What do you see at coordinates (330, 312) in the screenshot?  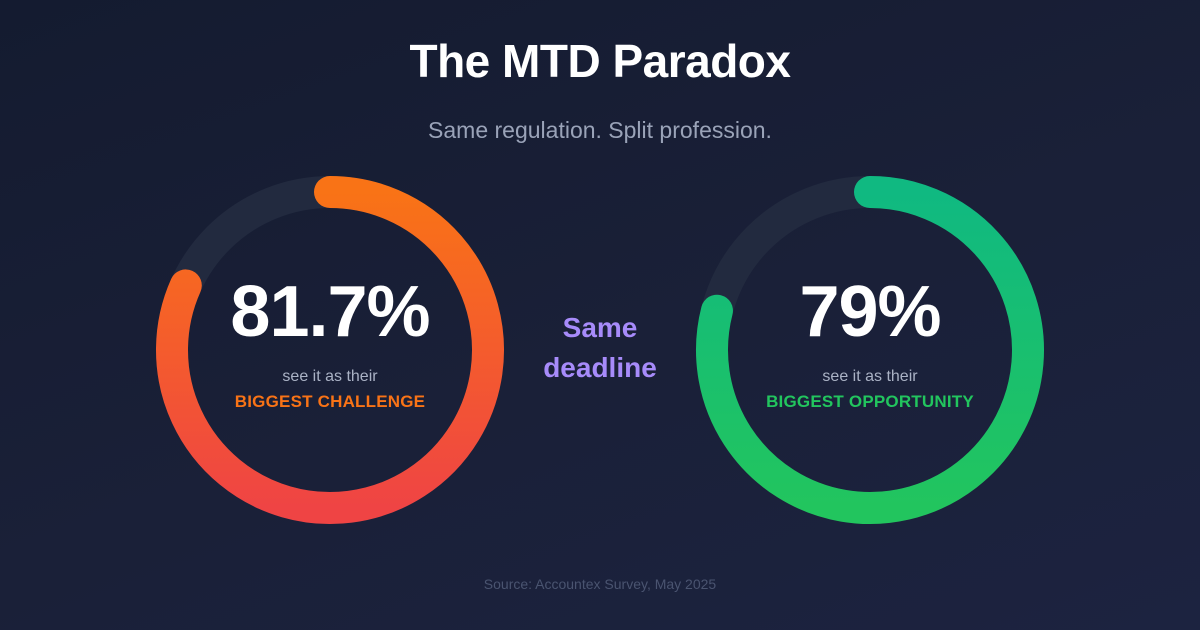 I see `challenge-value: 81.7%` at bounding box center [330, 312].